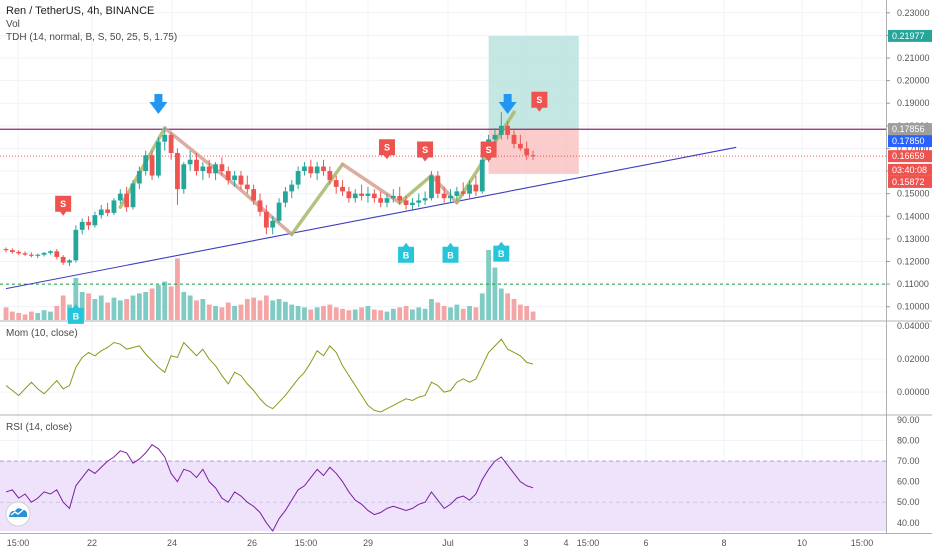  Describe the element at coordinates (908, 523) in the screenshot. I see `rsi-axis-label: 40.00` at that location.